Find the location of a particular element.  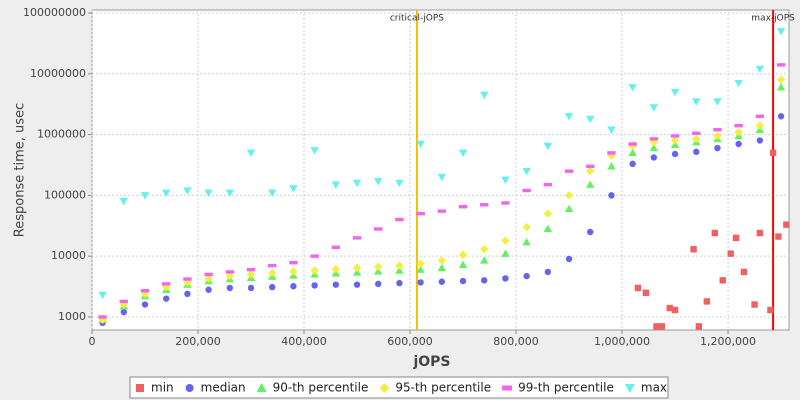

legend-label: 99-th percentile is located at coordinates (566, 388).